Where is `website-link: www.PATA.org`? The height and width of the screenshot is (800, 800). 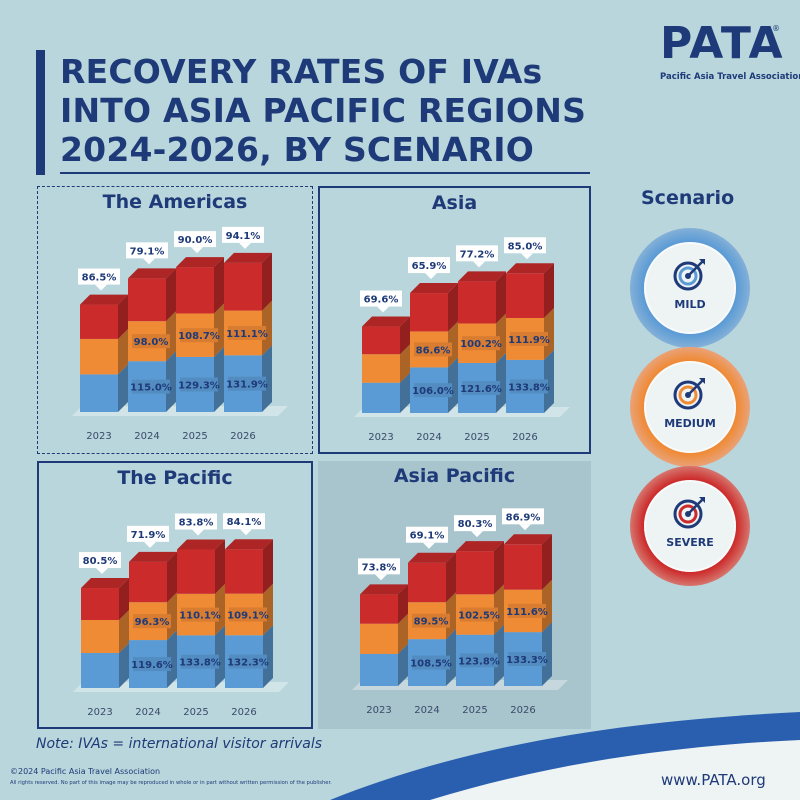 website-link: www.PATA.org is located at coordinates (713, 780).